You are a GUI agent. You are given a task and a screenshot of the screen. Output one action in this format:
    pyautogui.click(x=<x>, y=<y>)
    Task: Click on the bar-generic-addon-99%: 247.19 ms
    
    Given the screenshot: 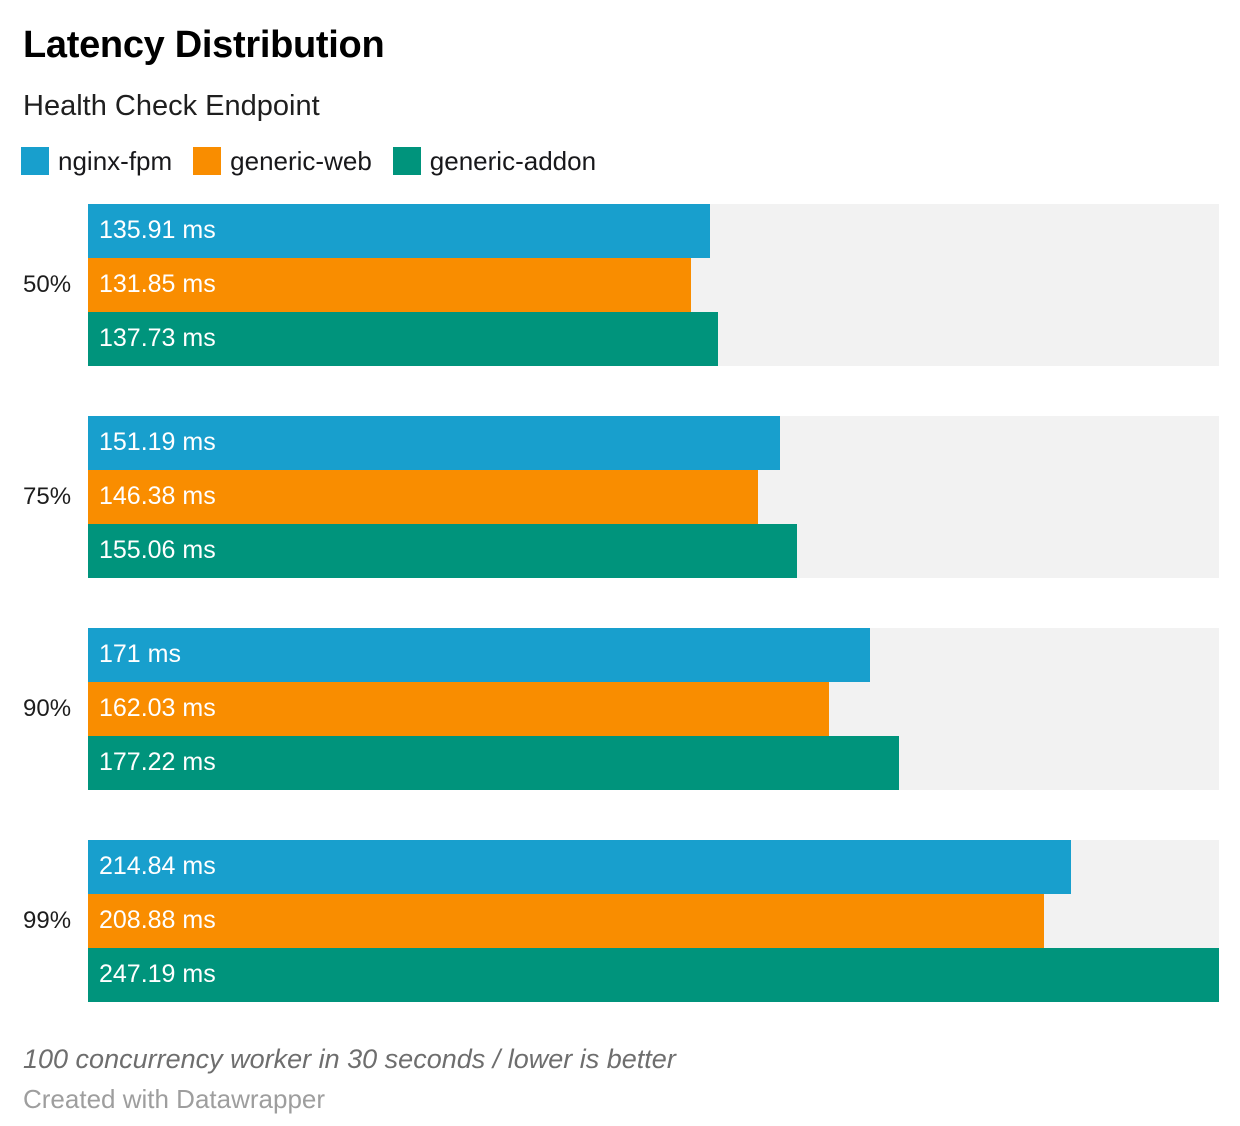 What is the action you would take?
    pyautogui.click(x=653, y=974)
    